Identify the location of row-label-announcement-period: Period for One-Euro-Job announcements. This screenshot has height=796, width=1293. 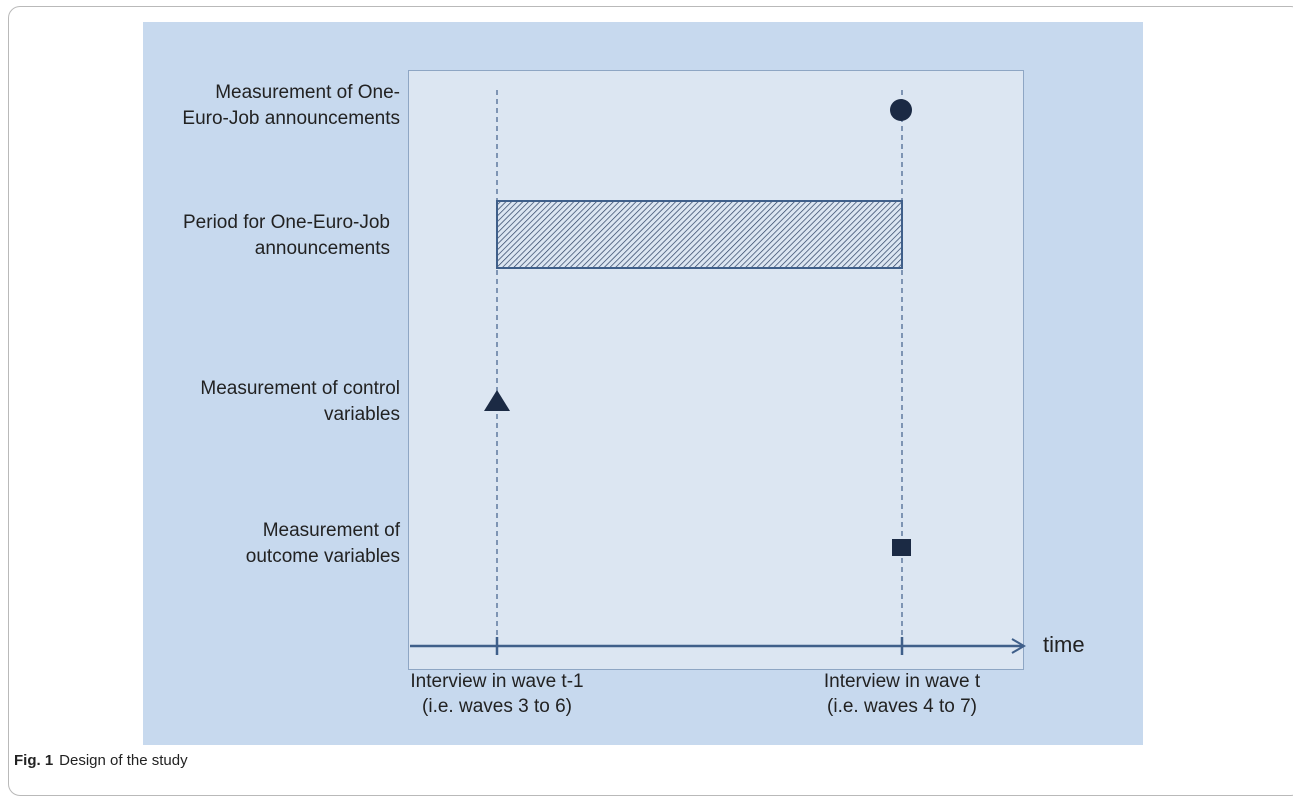
(286, 235).